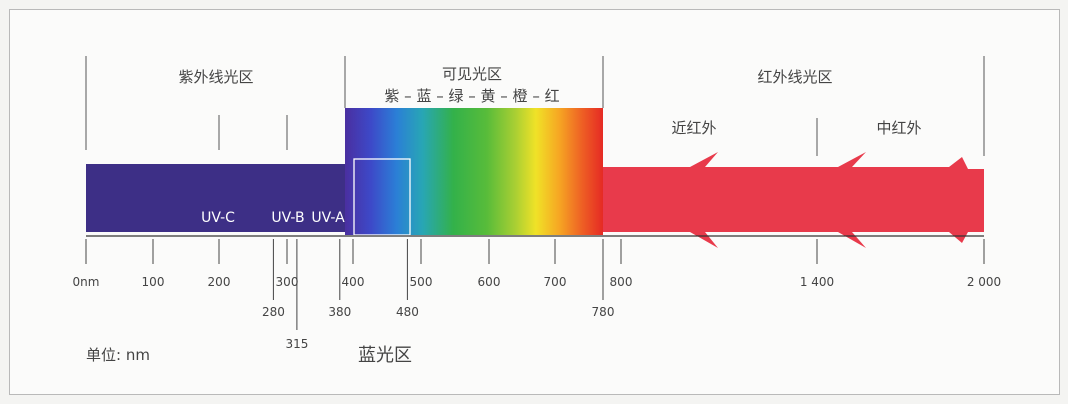 The image size is (1068, 404). What do you see at coordinates (471, 96) in the screenshot?
I see `visible-colors-label: 紫 – 蓝 – 绿 – 黄 – 橙 – 红` at bounding box center [471, 96].